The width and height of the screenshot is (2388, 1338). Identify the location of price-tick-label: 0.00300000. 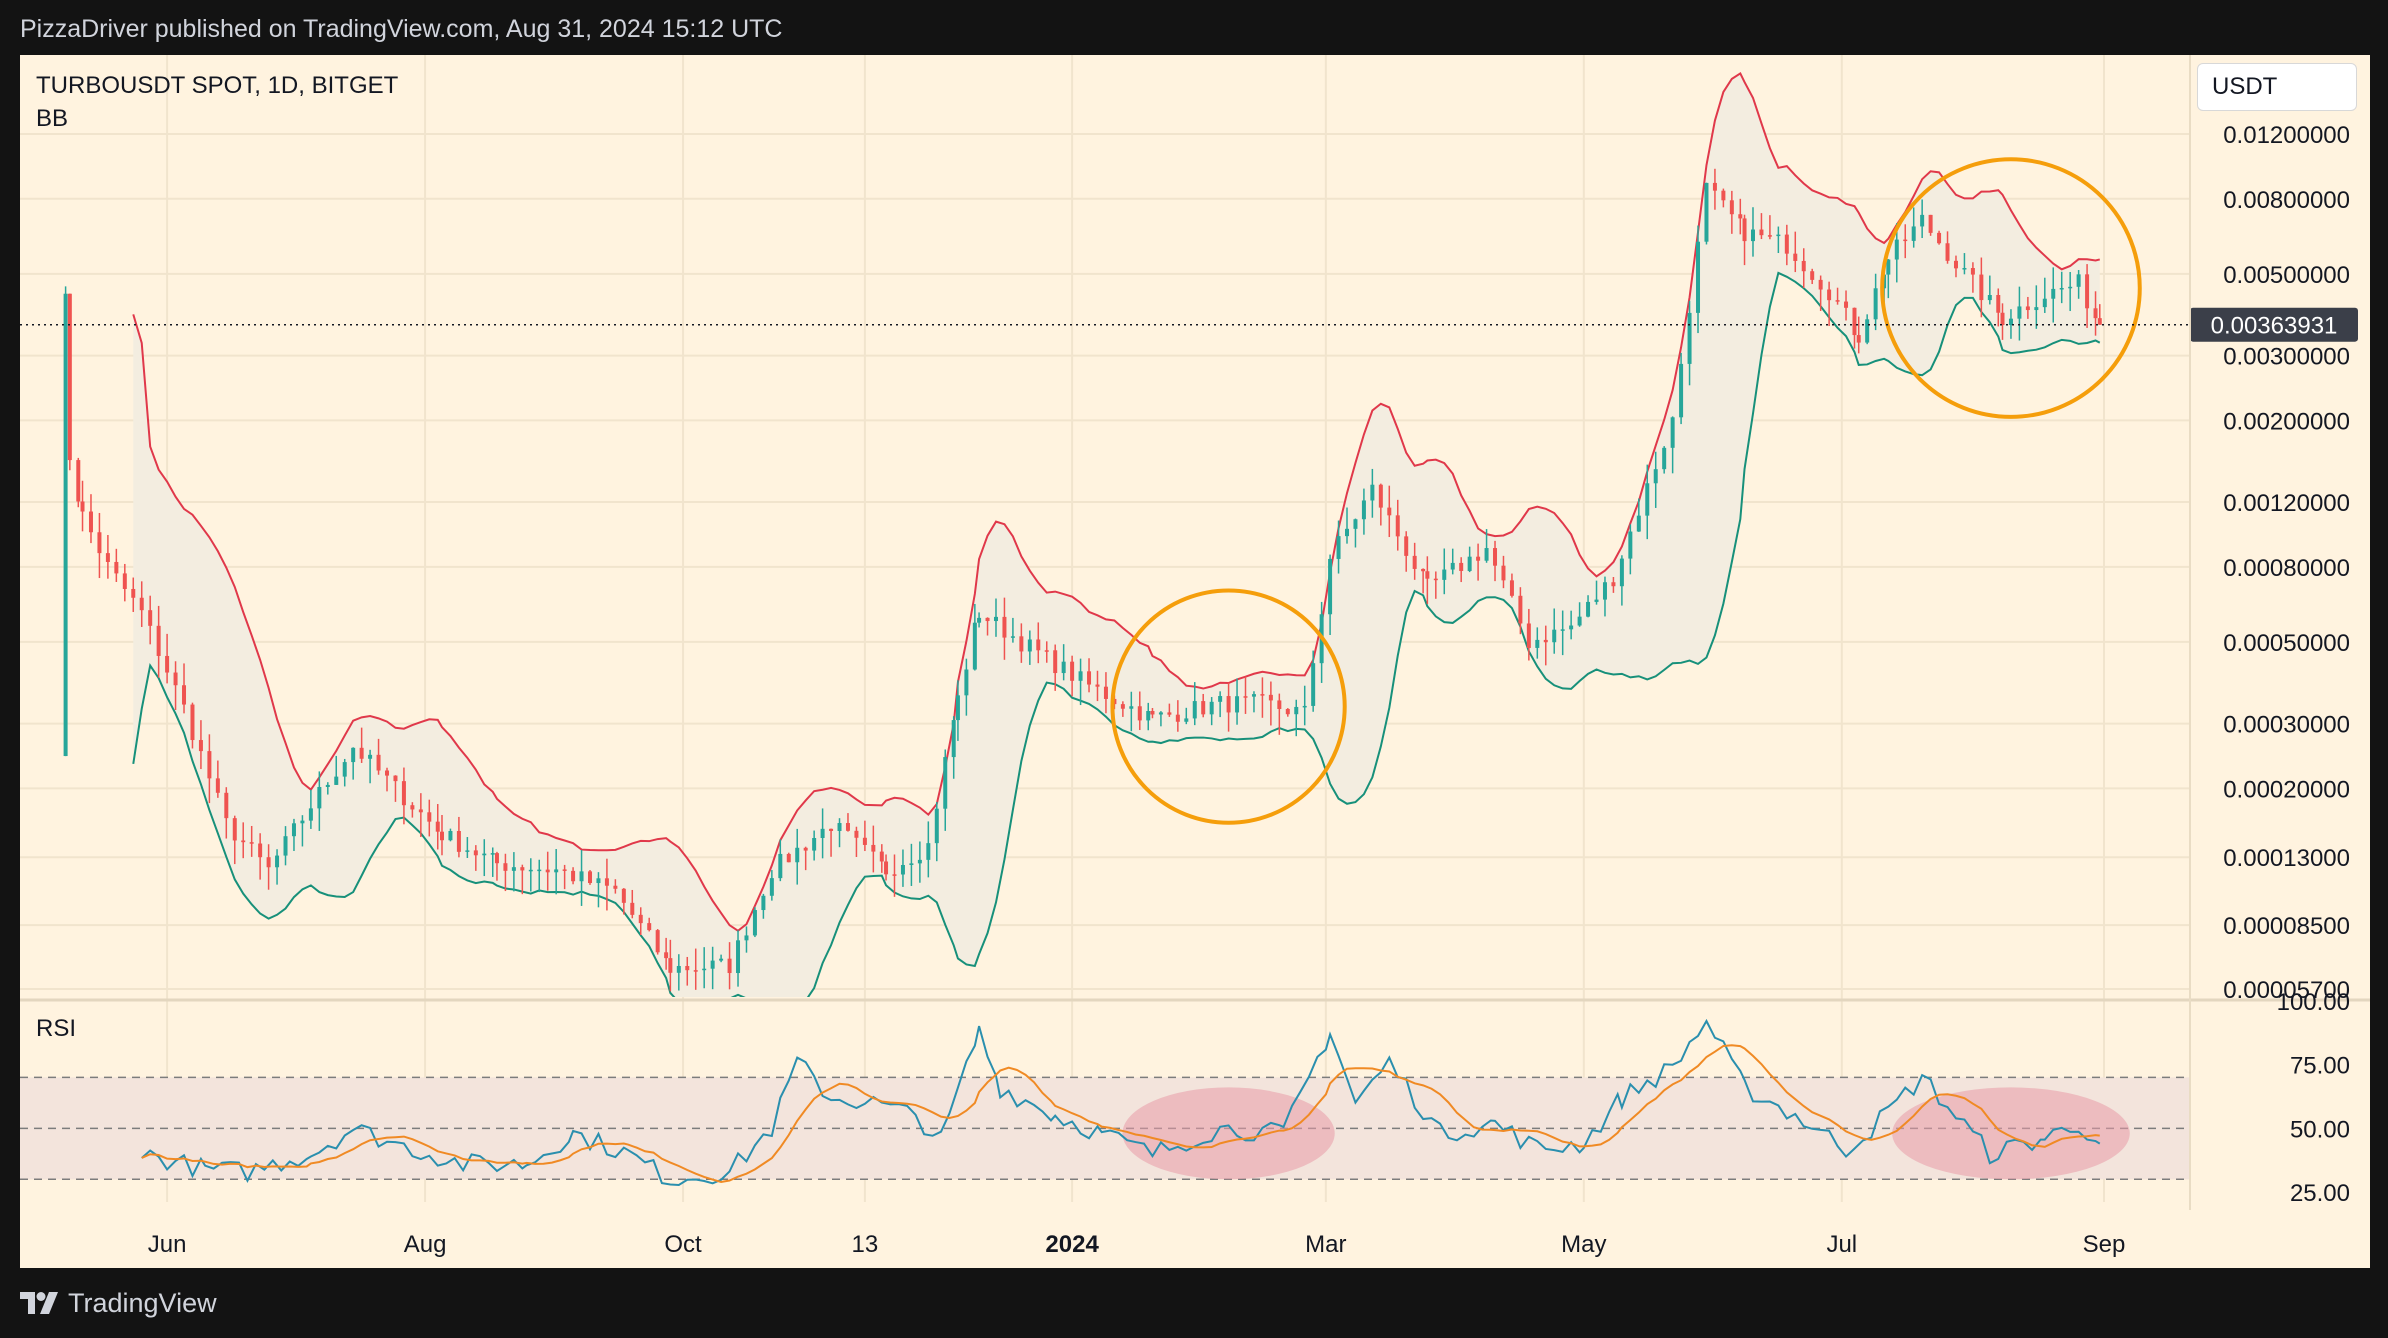
(2286, 357).